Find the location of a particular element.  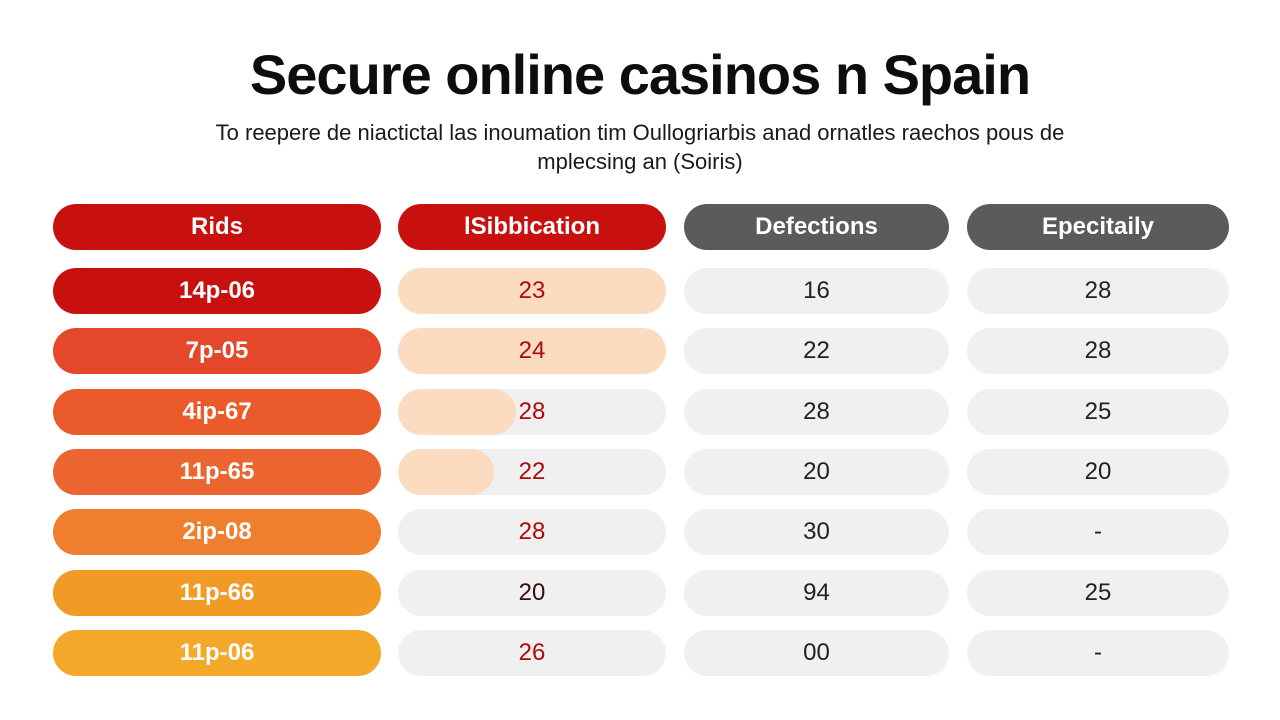

rid-cell: 11p-06 is located at coordinates (217, 653).